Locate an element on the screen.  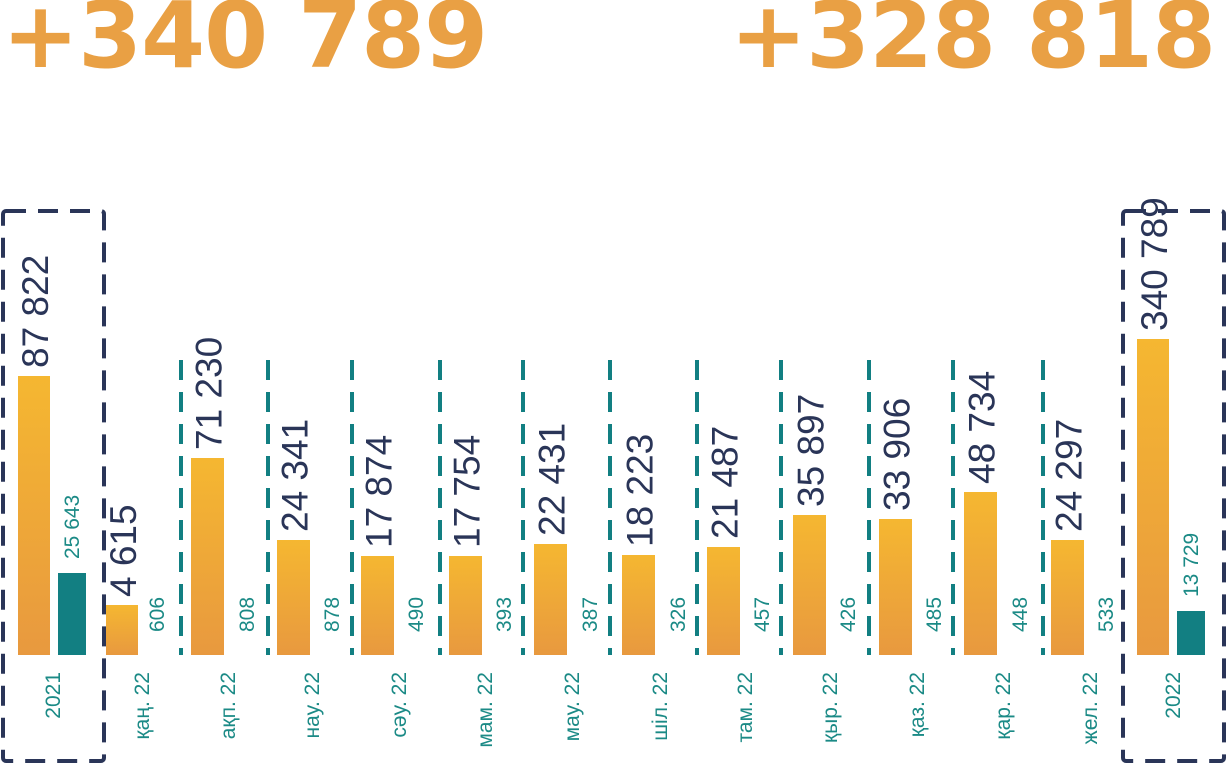
secondary-value-label: 326 is located at coordinates (678, 614).